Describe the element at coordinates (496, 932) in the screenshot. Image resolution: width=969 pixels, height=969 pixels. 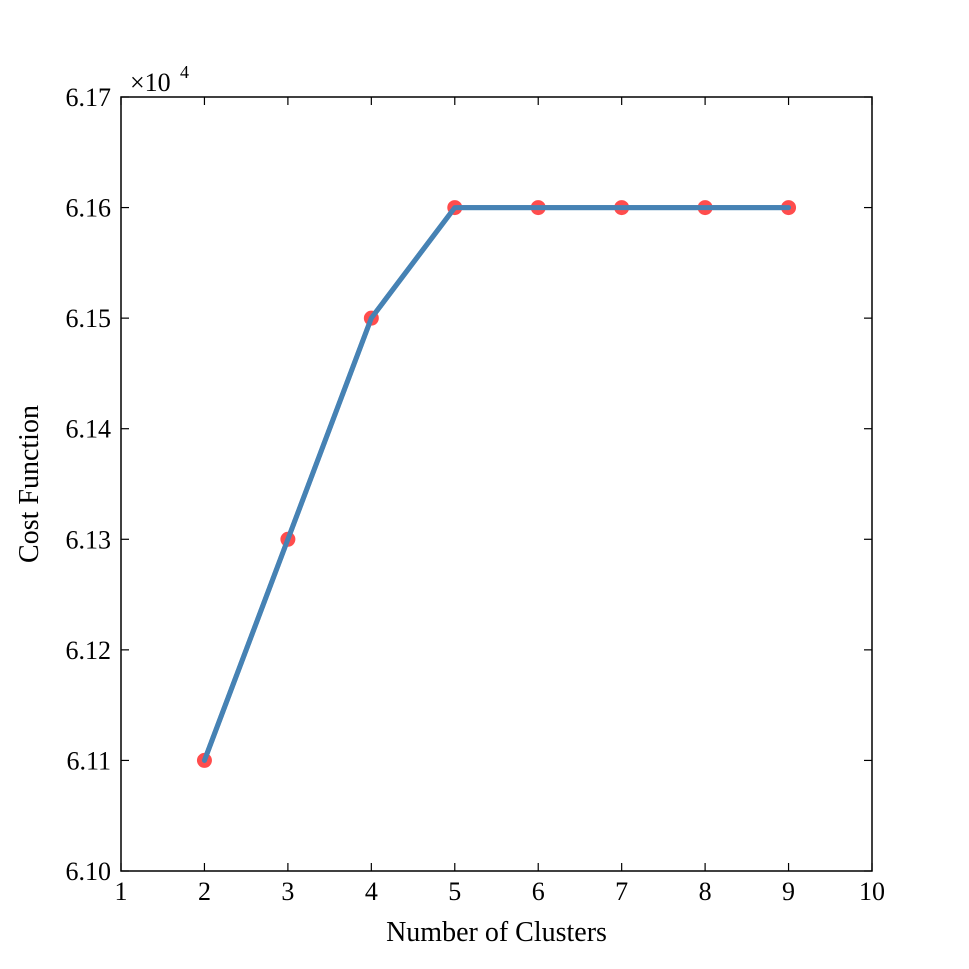
I see `x-axis-title: Number of Clusters` at that location.